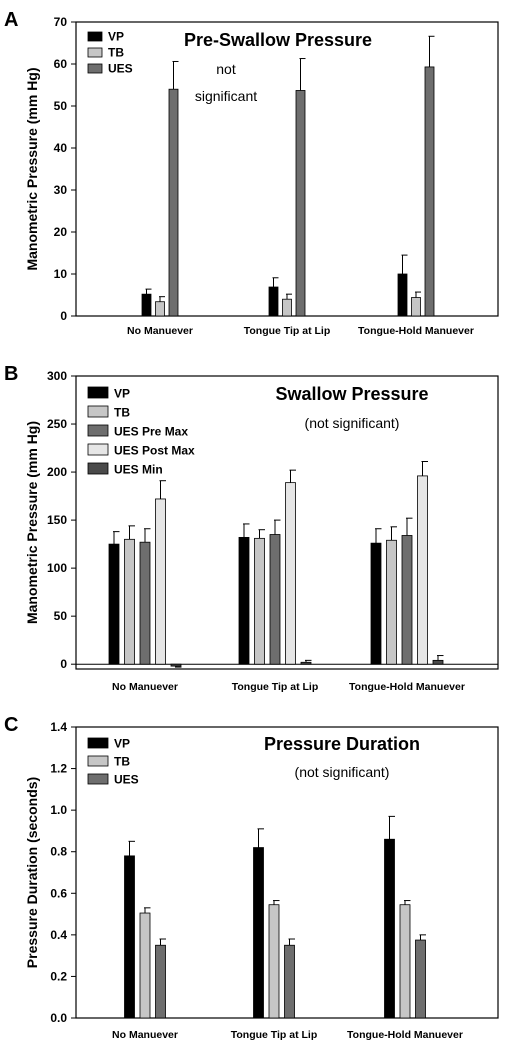  I want to click on chart-title: Pressure Duration, so click(342, 744).